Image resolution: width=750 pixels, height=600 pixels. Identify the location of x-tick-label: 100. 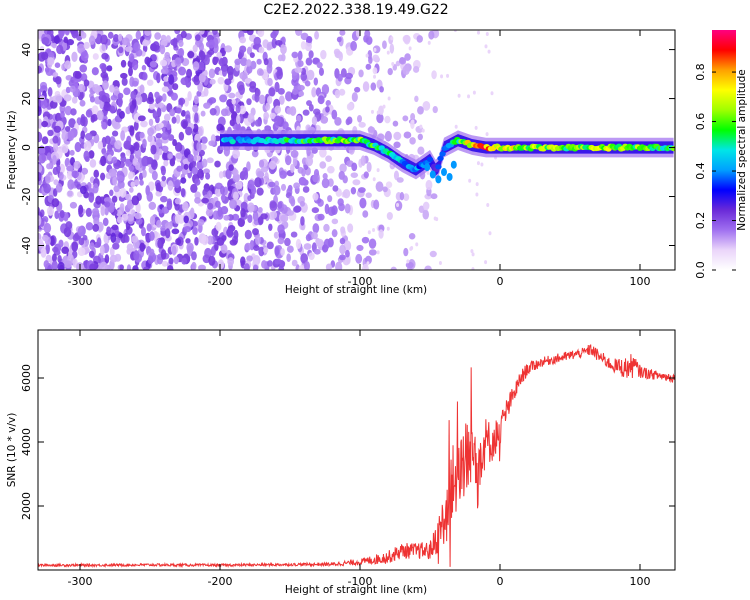
(640, 281).